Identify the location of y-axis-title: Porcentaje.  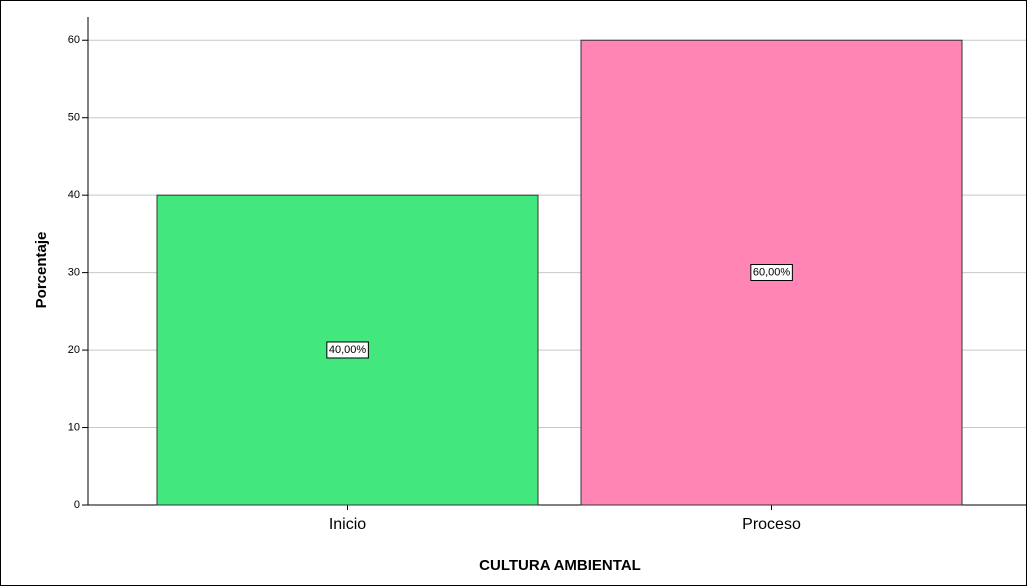
(41, 270).